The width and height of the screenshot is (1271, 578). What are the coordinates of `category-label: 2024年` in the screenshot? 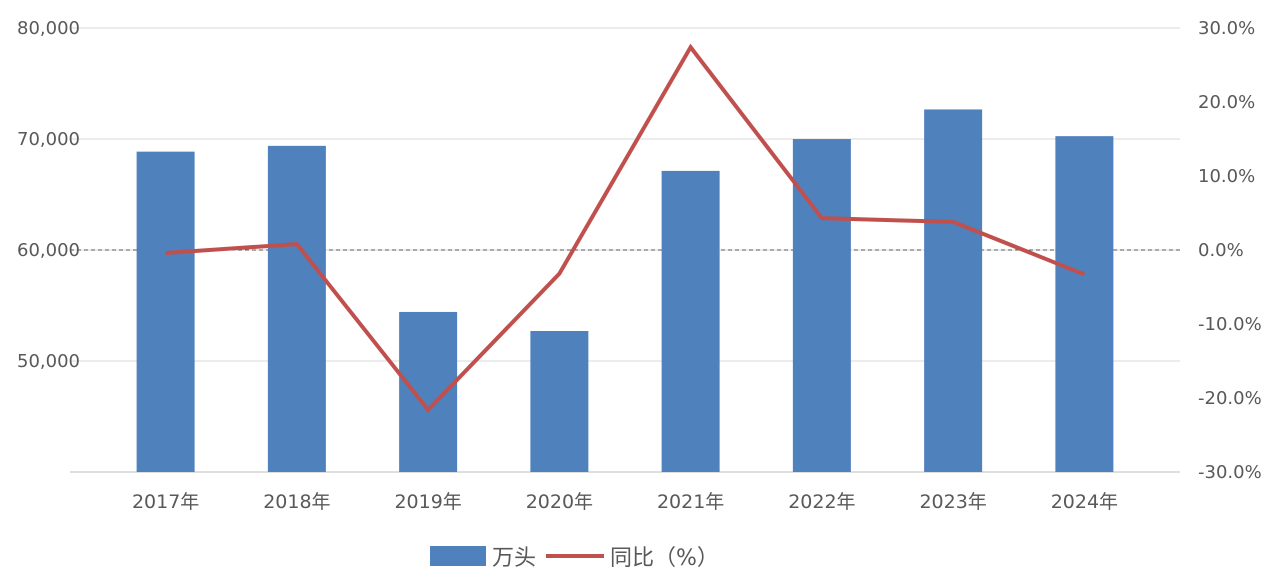 It's located at (1084, 502).